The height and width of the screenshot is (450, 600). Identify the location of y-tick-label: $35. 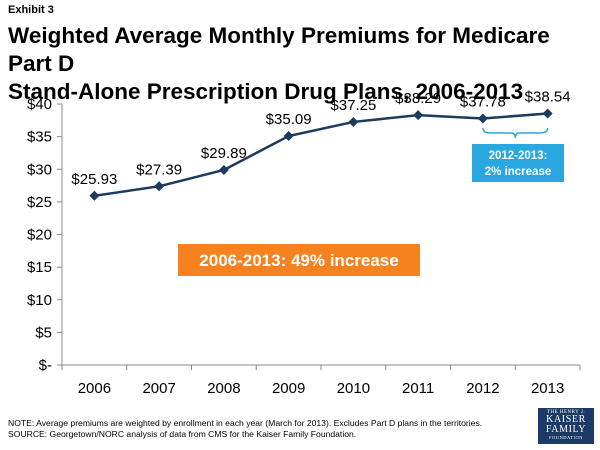
(39, 137).